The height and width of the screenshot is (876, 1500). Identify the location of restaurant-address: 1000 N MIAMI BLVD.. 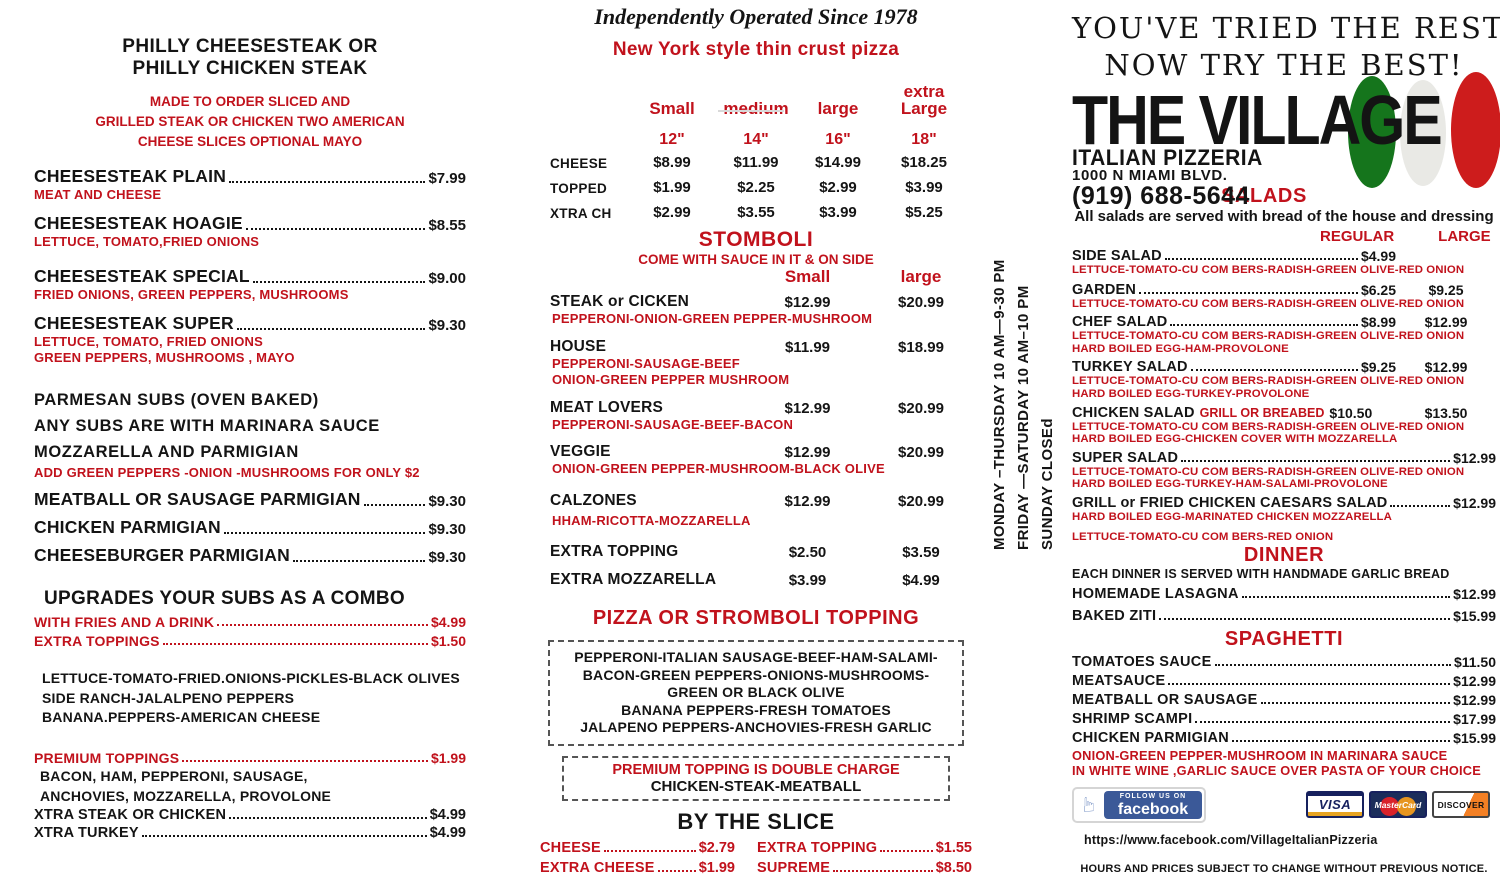
(1150, 175).